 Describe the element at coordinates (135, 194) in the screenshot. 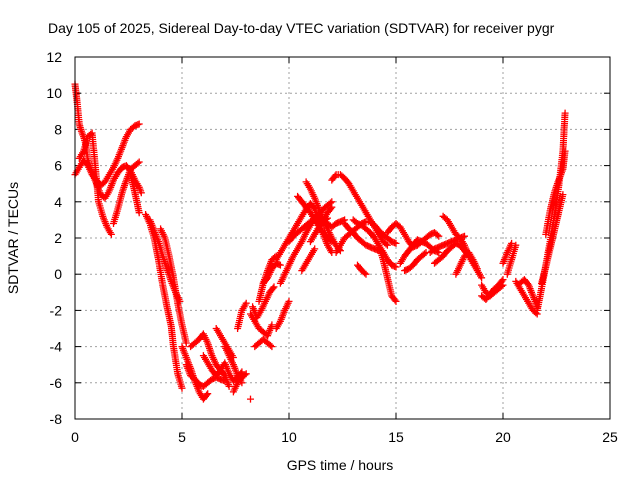

I see `data-series-tr5` at that location.